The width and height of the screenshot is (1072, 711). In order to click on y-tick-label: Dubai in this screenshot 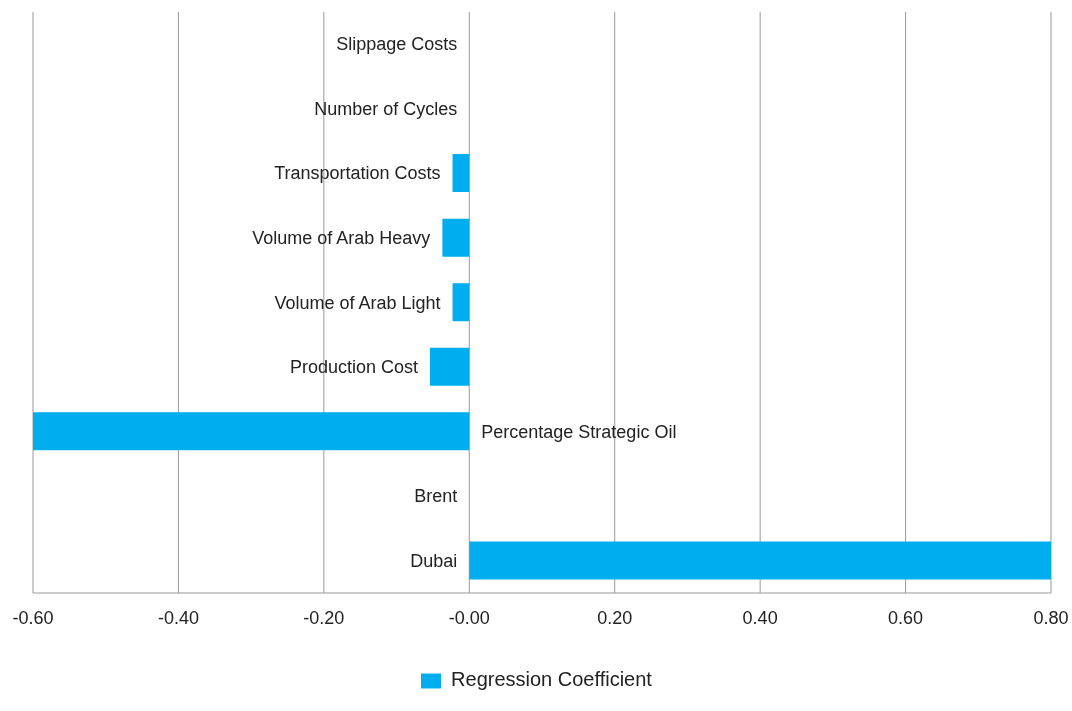, I will do `click(434, 560)`.